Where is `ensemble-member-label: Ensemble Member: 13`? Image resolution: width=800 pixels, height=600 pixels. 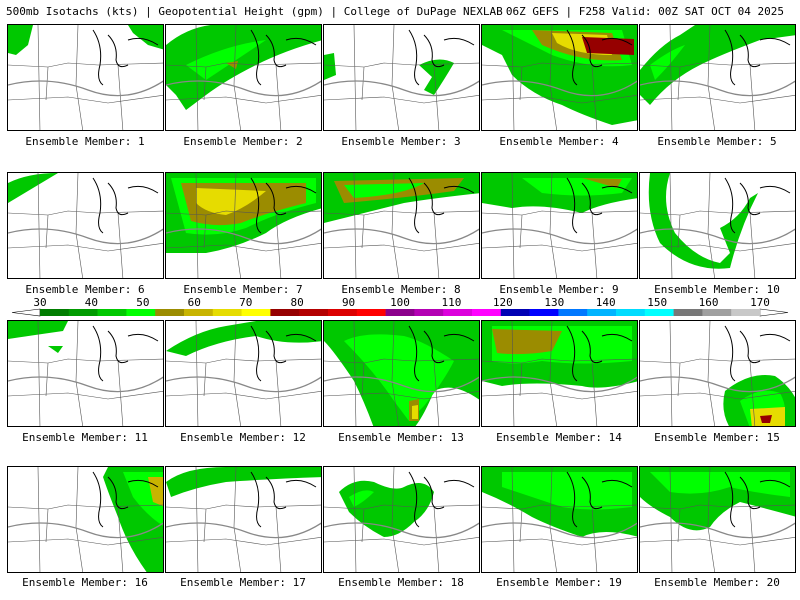
ensemble-member-label: Ensemble Member: 13 is located at coordinates (401, 437).